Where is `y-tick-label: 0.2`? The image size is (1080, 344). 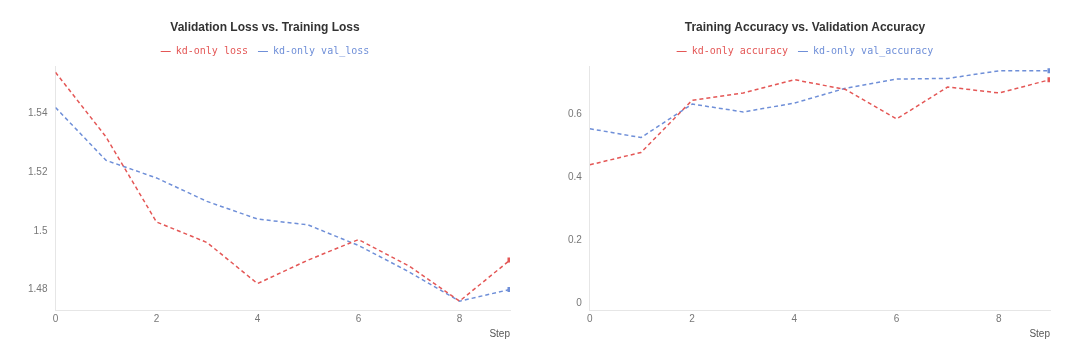 y-tick-label: 0.2 is located at coordinates (575, 240).